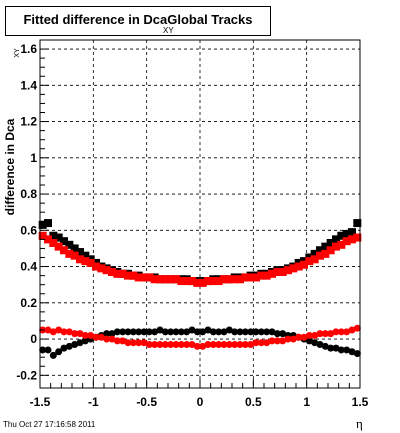  What do you see at coordinates (138, 21) in the screenshot?
I see `chart-title-box: Fitted difference in DcaGlobal Tracks XY` at bounding box center [138, 21].